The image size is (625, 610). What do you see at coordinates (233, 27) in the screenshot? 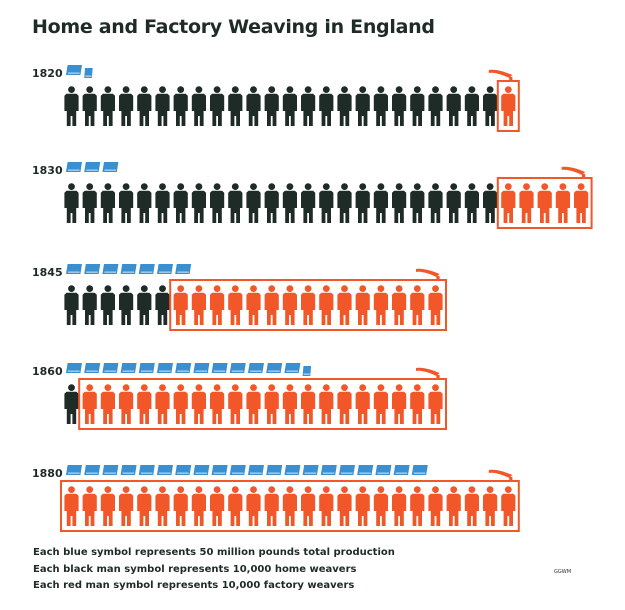
I see `chart-title: Home and Factory Weaving in England` at bounding box center [233, 27].